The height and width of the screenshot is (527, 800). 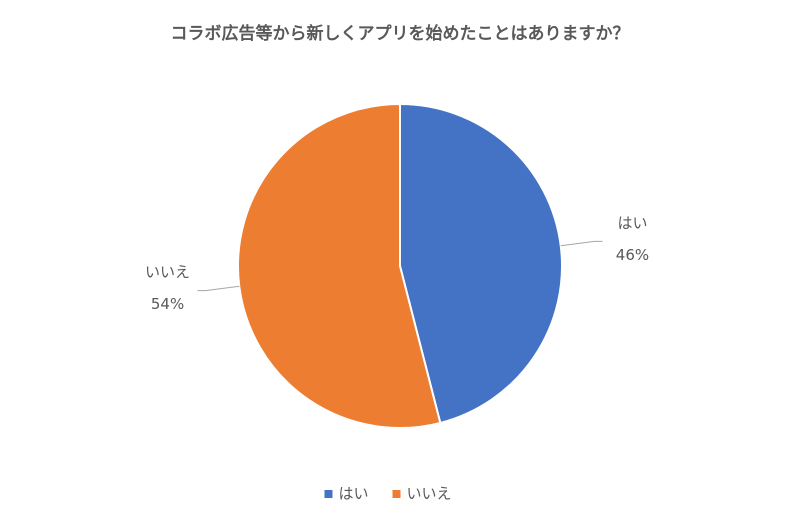 I want to click on data-label-value: 46%, so click(x=632, y=255).